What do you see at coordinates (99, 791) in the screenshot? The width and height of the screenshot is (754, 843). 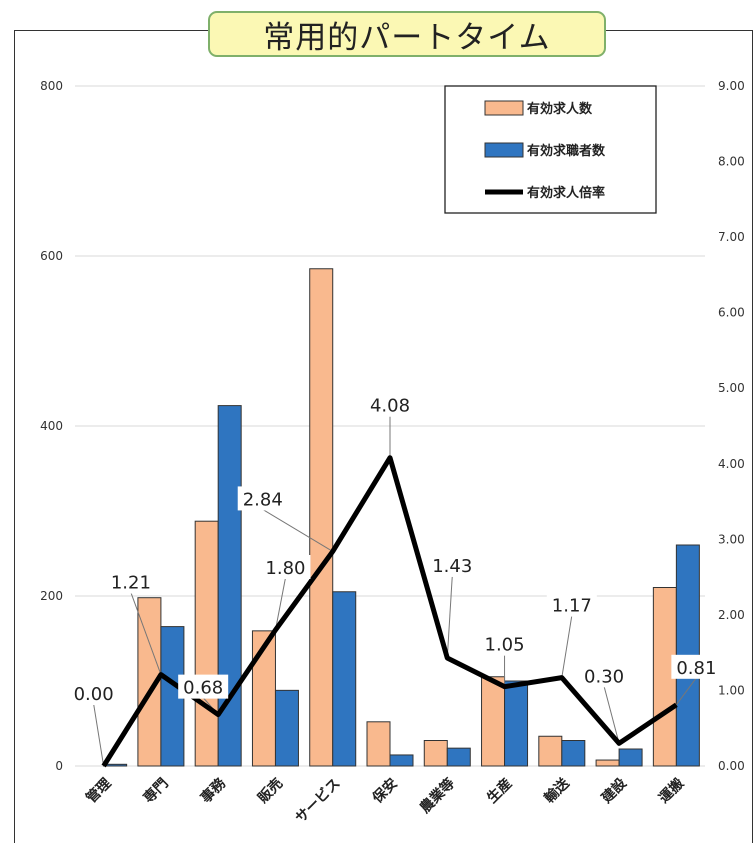 I see `category-label: 管理` at bounding box center [99, 791].